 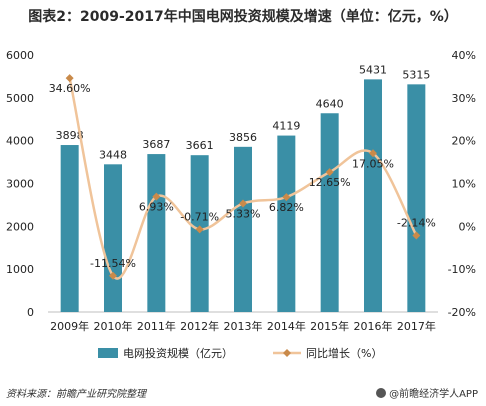 I want to click on brand-icon, so click(x=381, y=393).